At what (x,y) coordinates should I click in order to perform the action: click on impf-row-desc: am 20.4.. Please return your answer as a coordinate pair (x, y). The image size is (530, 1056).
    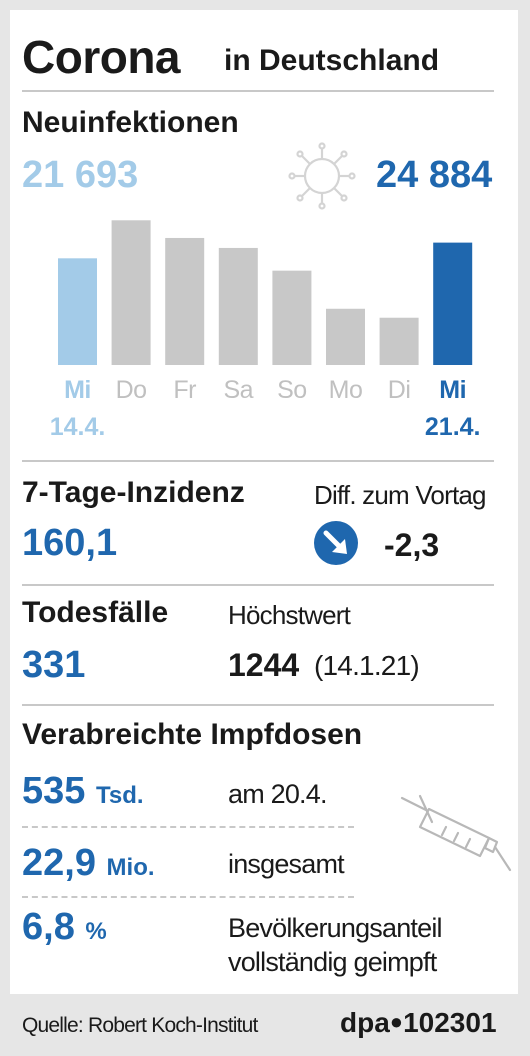
    Looking at the image, I should click on (277, 794).